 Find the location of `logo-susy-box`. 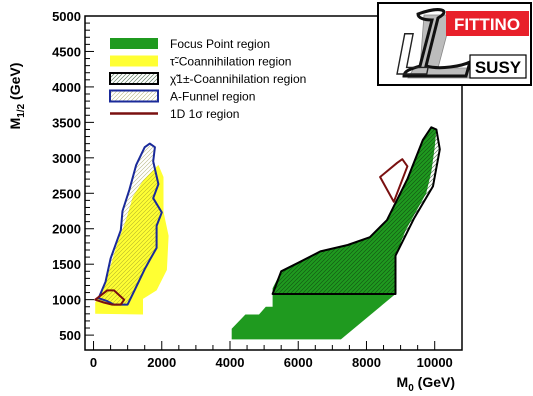

logo-susy-box is located at coordinates (498, 66).